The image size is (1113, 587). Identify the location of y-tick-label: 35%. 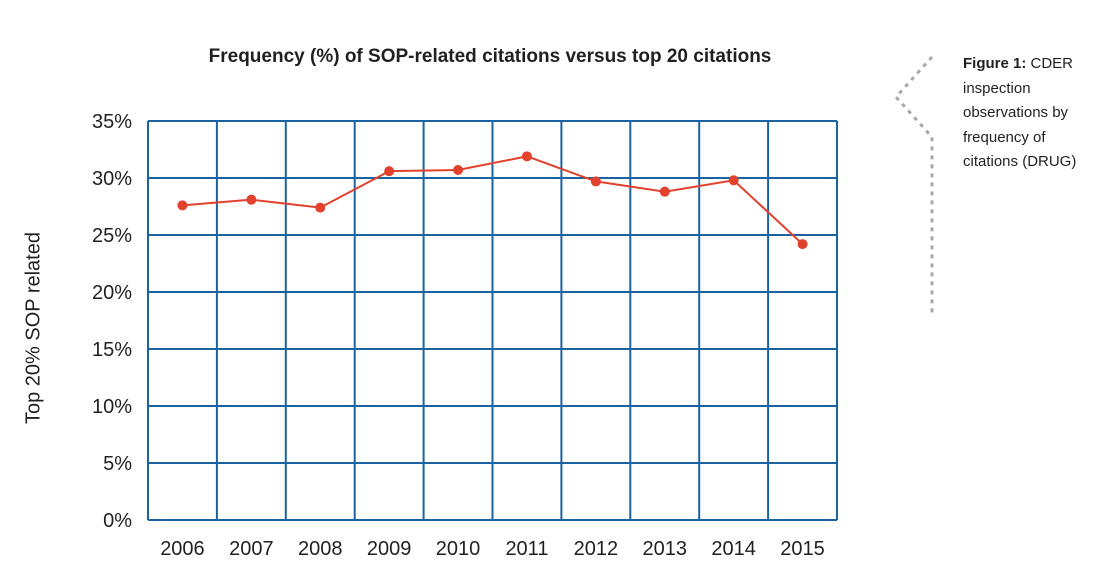
(112, 122).